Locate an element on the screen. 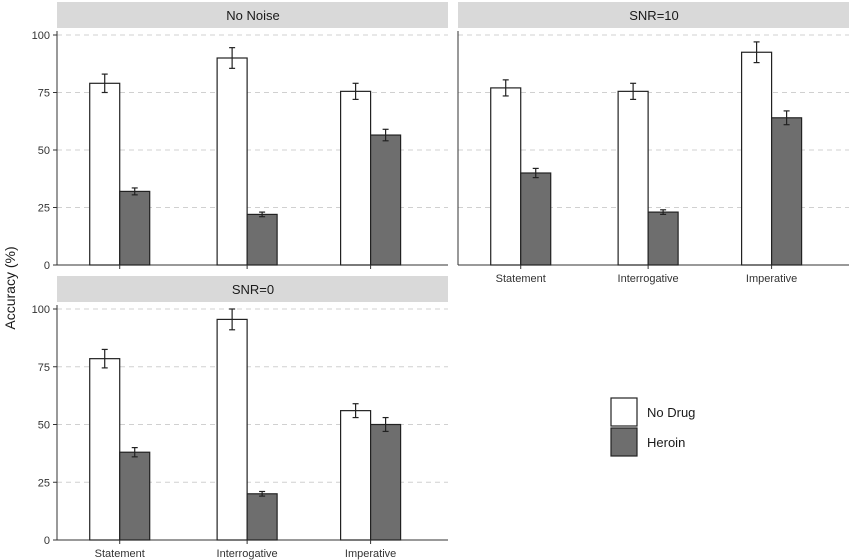 This screenshot has height=560, width=850. legend-label: Heroin is located at coordinates (666, 442).